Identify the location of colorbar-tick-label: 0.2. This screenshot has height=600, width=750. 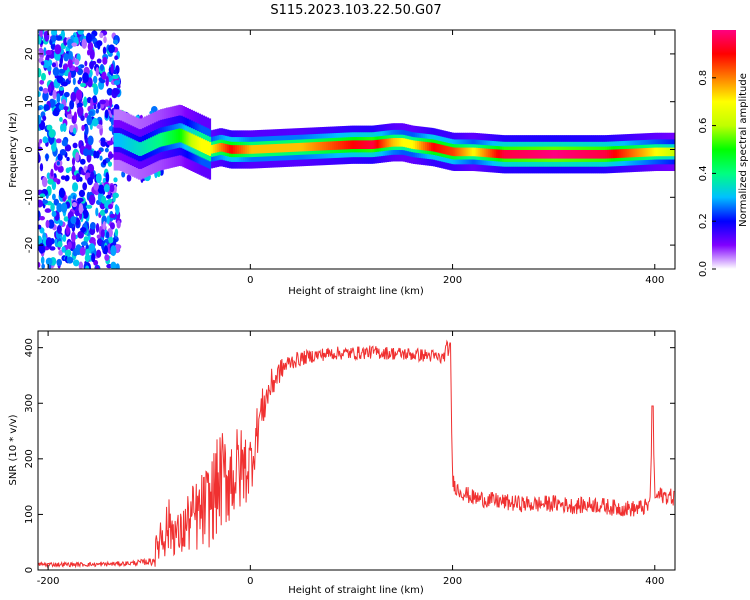
(703, 221).